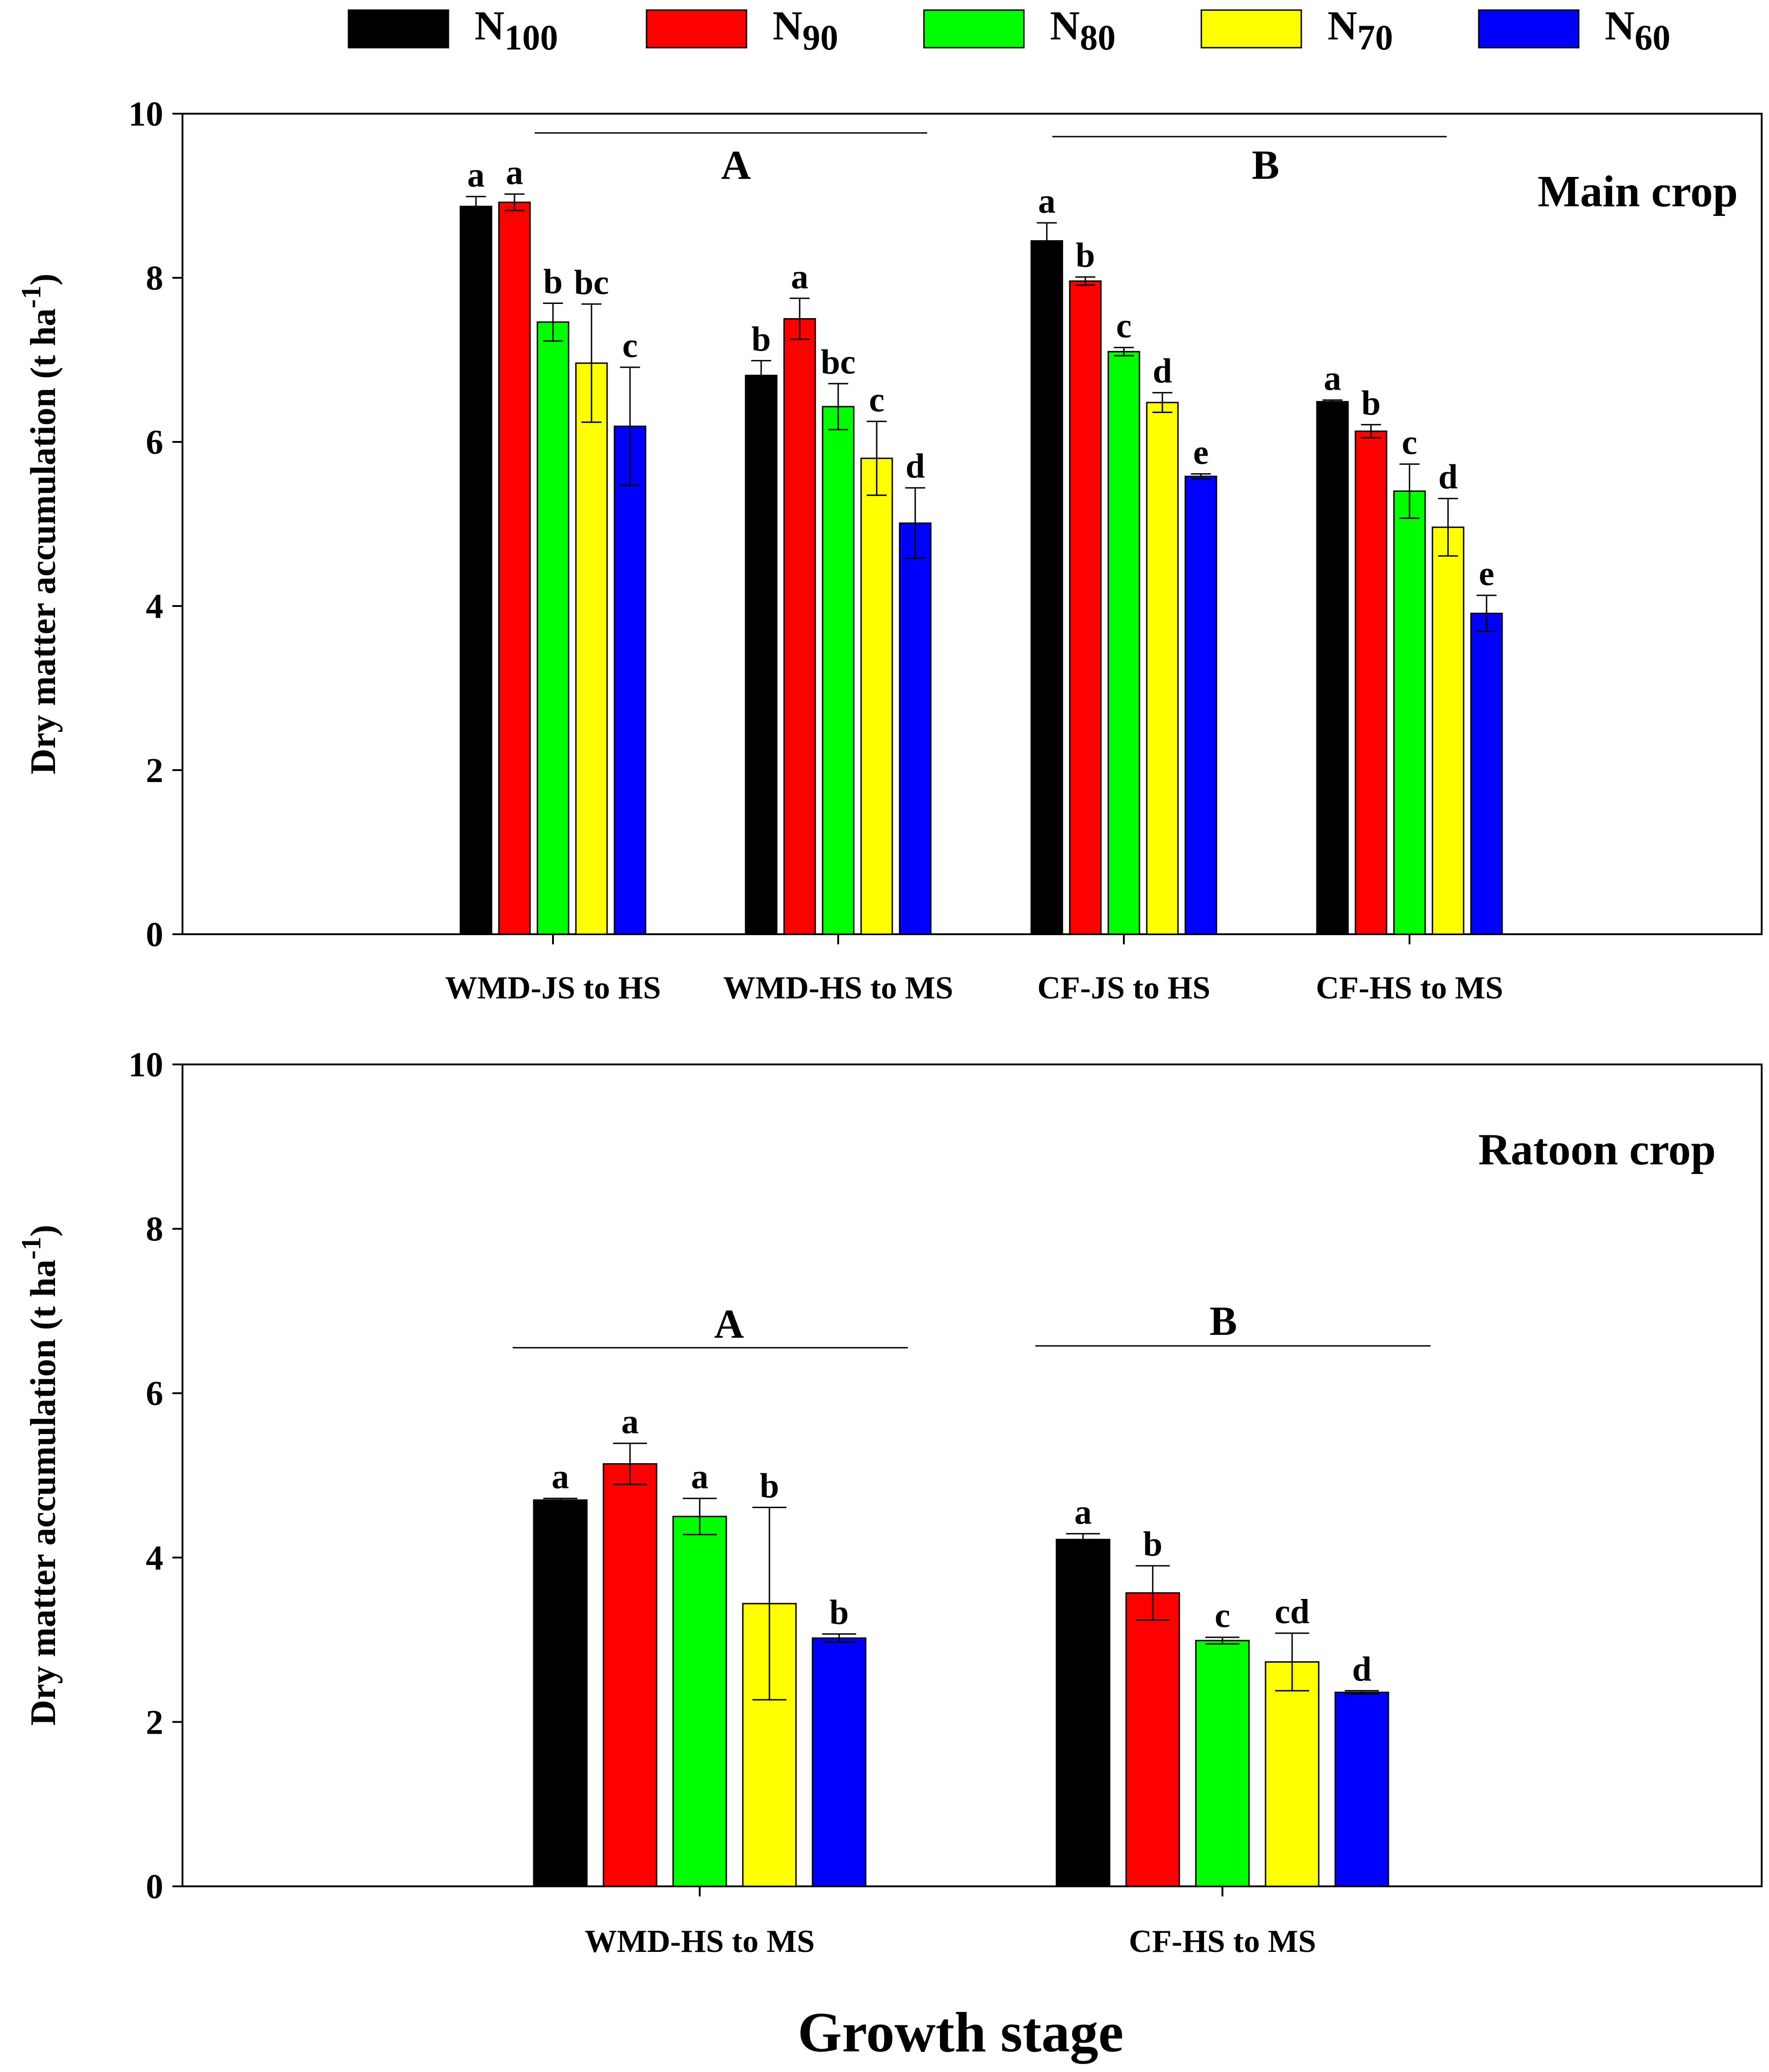  I want to click on ratoon-x-tick-label: CF-HS to MS, so click(1222, 1941).